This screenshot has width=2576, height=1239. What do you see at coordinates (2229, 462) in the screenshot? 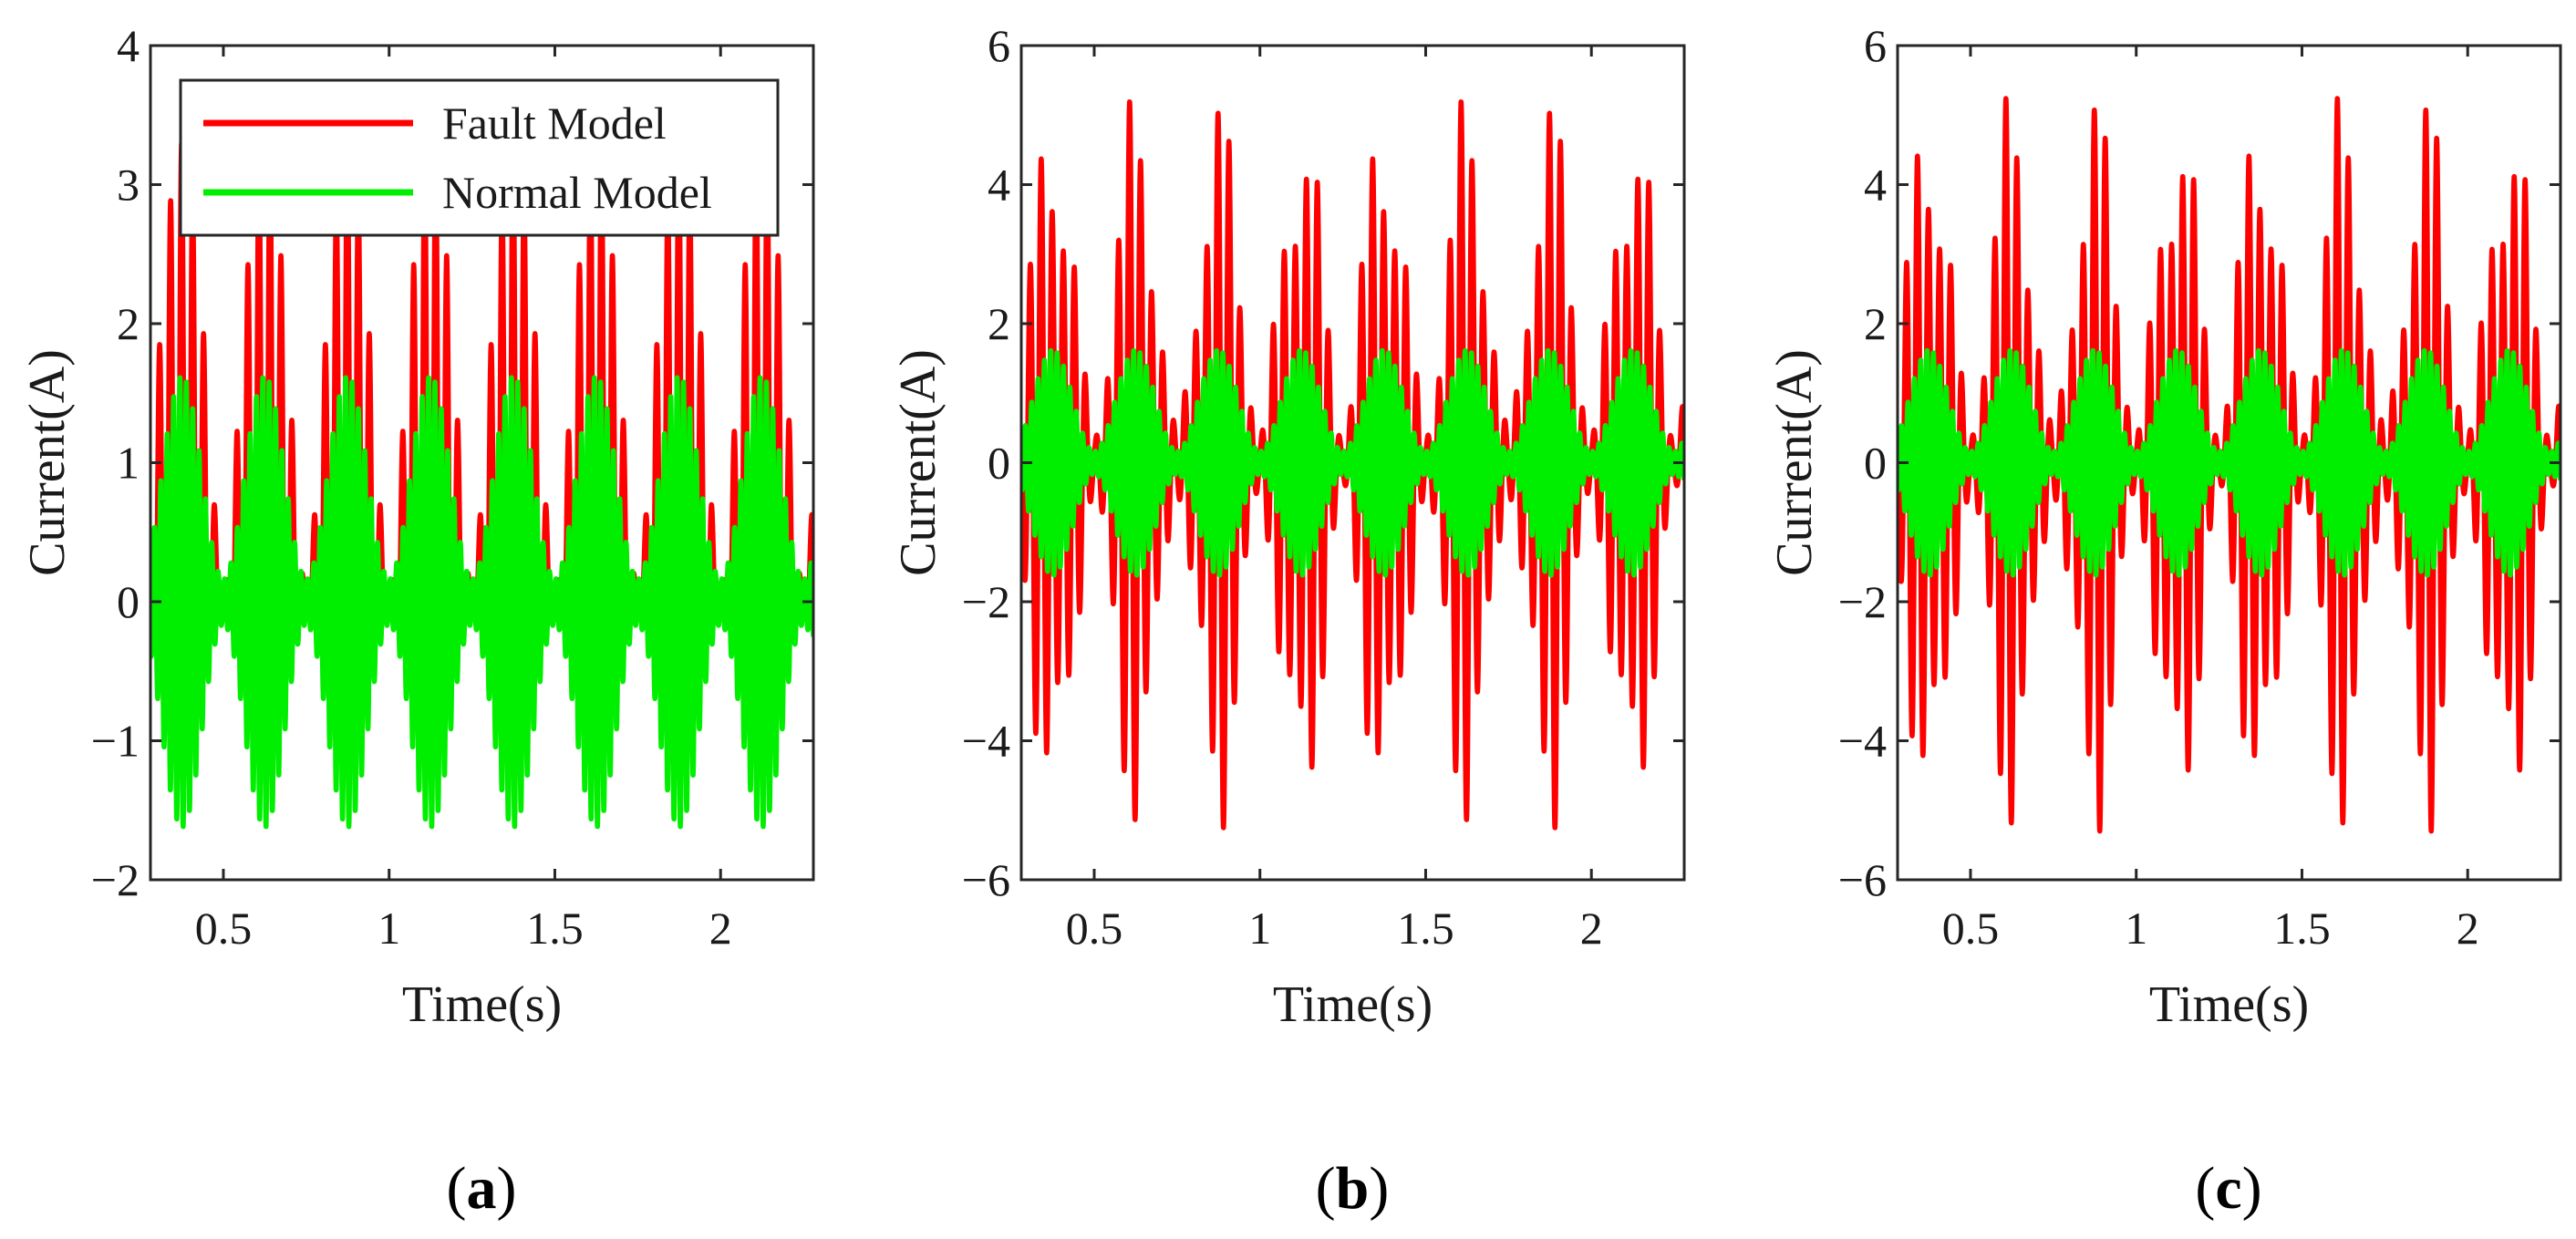
I see `normal-model-series-c` at bounding box center [2229, 462].